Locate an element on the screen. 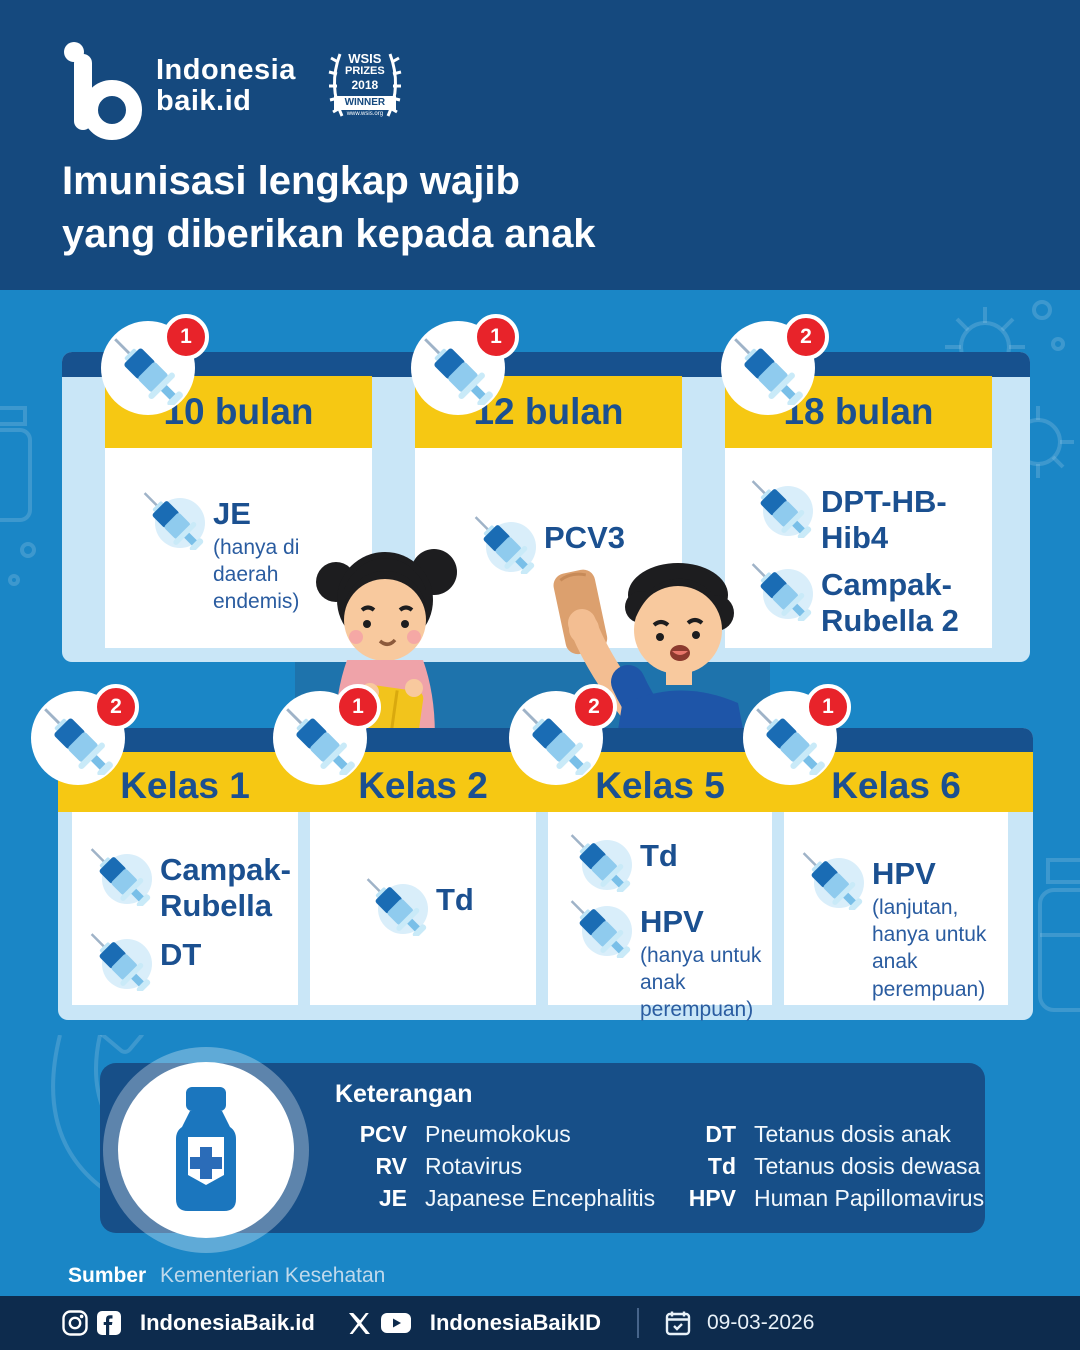 Image resolution: width=1080 pixels, height=1350 pixels. award-url: www.wsis.org is located at coordinates (365, 113).